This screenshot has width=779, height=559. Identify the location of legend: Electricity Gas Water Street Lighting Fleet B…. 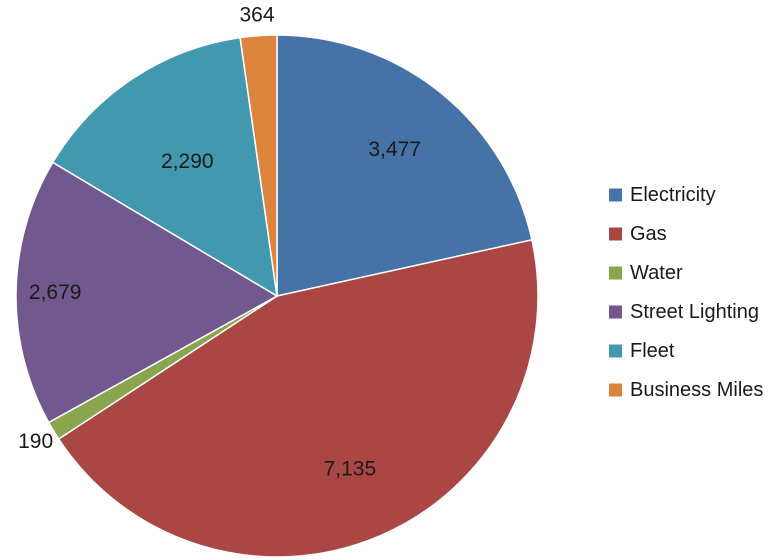
(686, 292).